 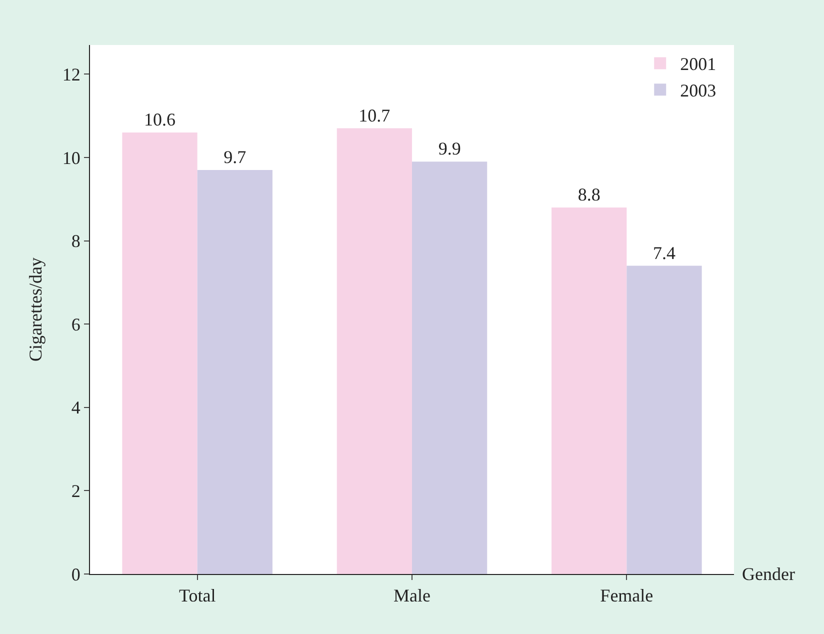 I want to click on x-tick-label: Male, so click(x=412, y=596).